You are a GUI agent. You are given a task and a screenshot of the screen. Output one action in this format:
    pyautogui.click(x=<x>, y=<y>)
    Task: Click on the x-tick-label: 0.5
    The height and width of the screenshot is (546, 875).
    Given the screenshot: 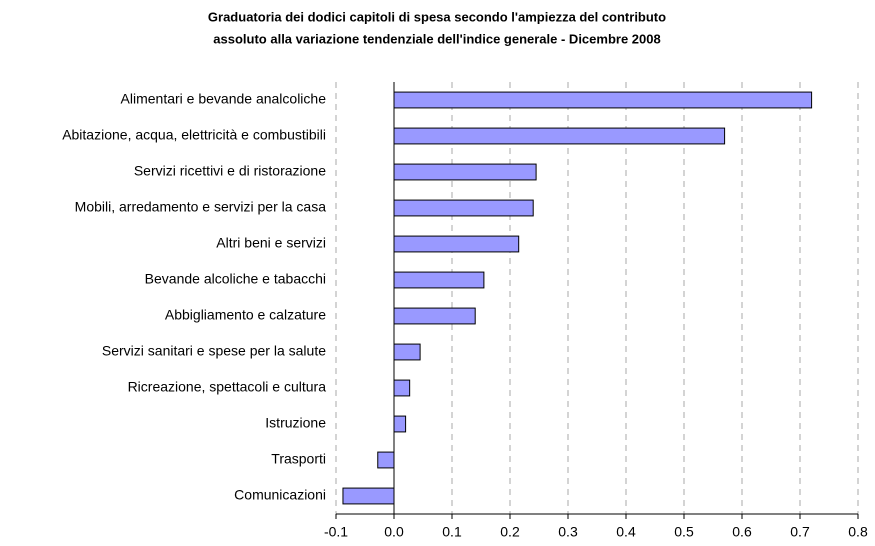 What is the action you would take?
    pyautogui.click(x=684, y=532)
    